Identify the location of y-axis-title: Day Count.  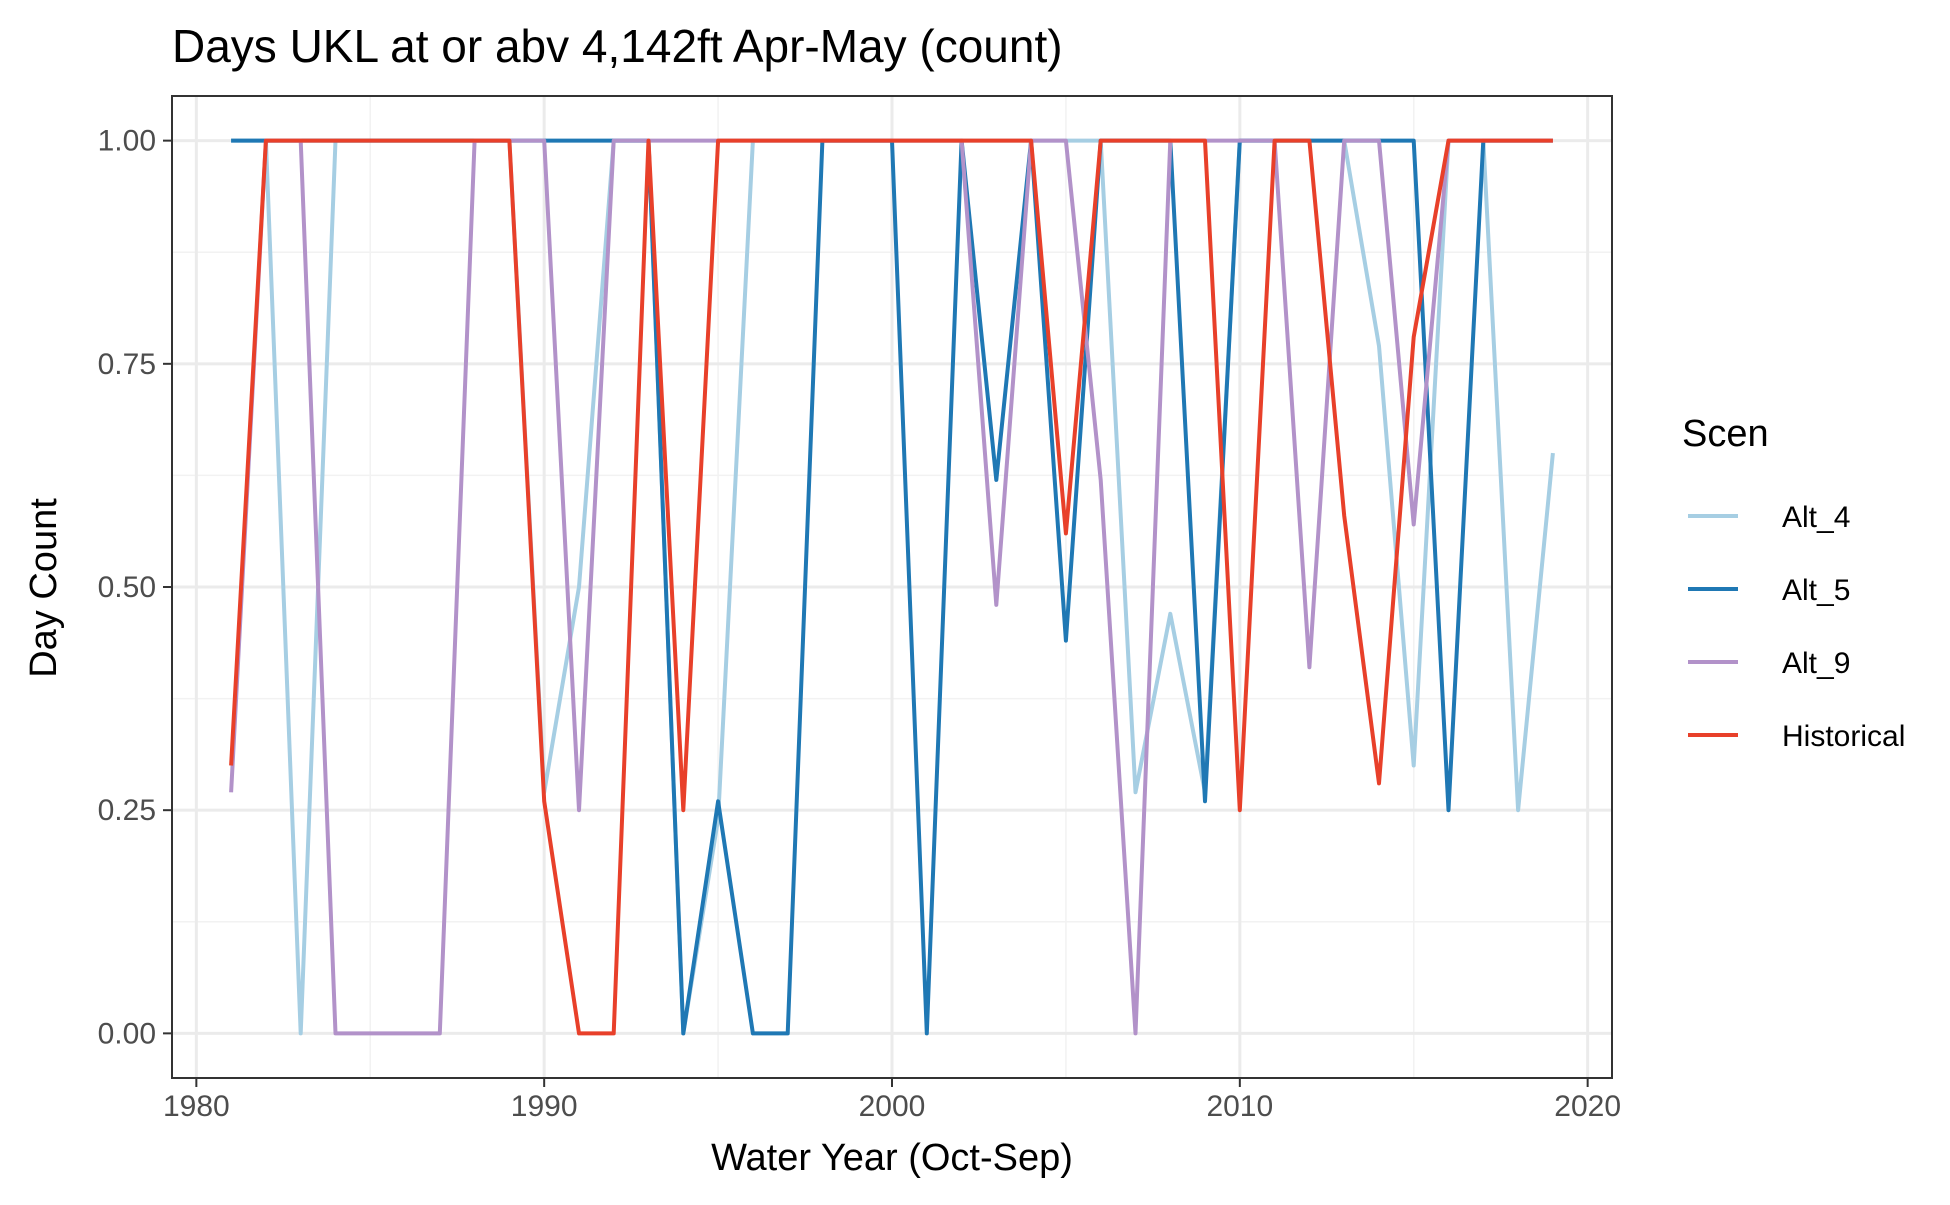
(44, 588).